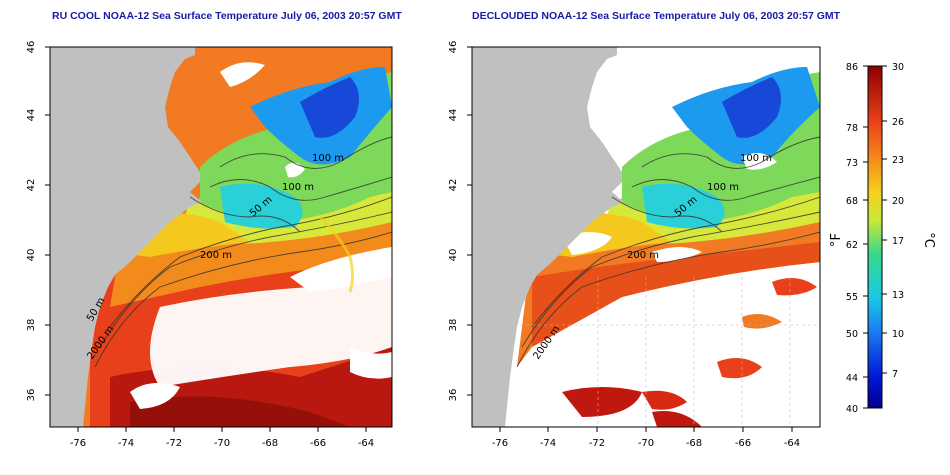 This screenshot has height=475, width=950. I want to click on fahrenheit-tick: 50, so click(852, 334).